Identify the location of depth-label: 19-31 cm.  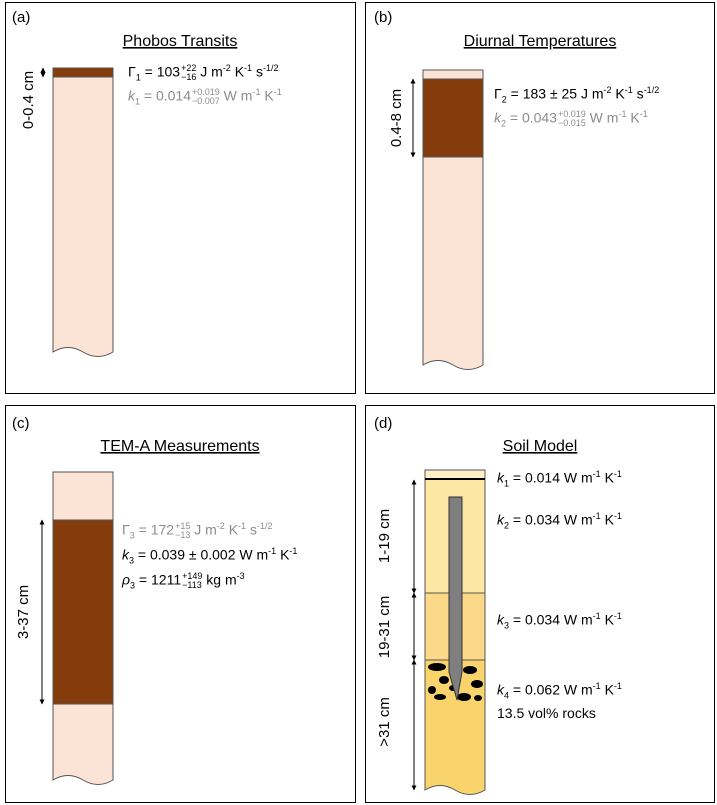
(384, 627).